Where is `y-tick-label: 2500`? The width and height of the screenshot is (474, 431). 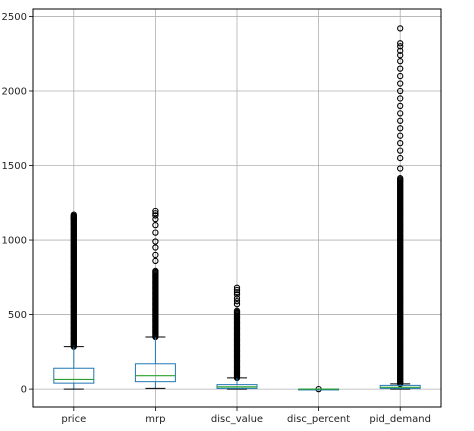
y-tick-label: 2500 is located at coordinates (14, 17).